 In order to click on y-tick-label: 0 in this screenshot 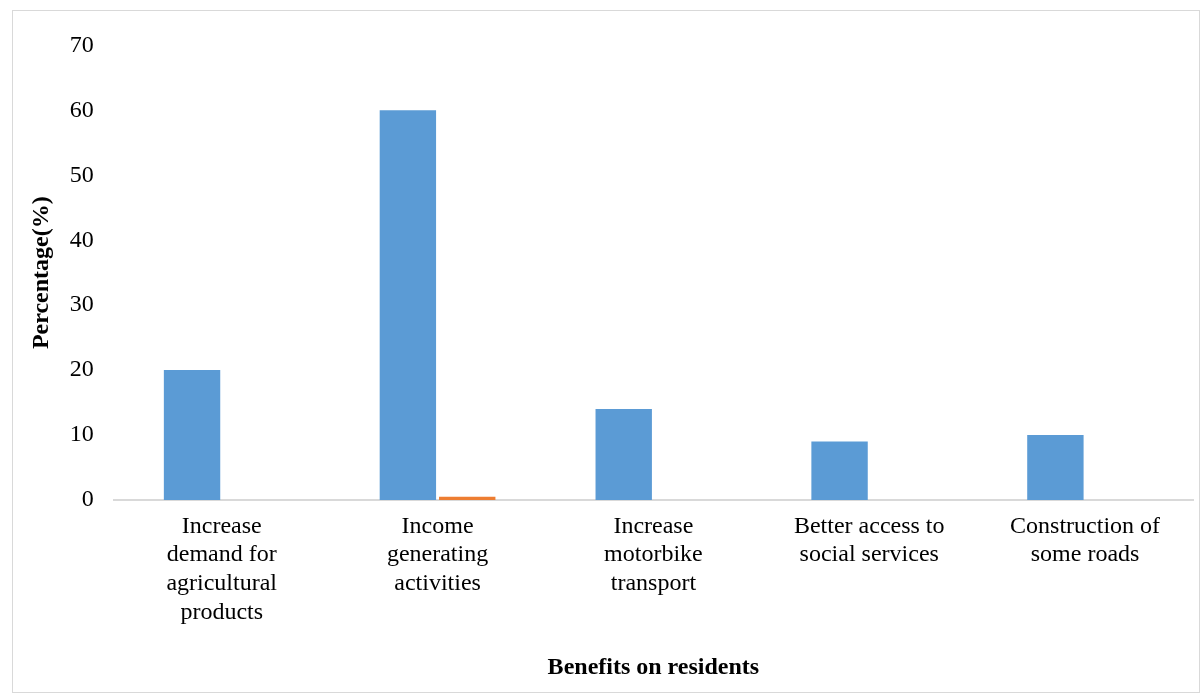, I will do `click(87, 498)`.